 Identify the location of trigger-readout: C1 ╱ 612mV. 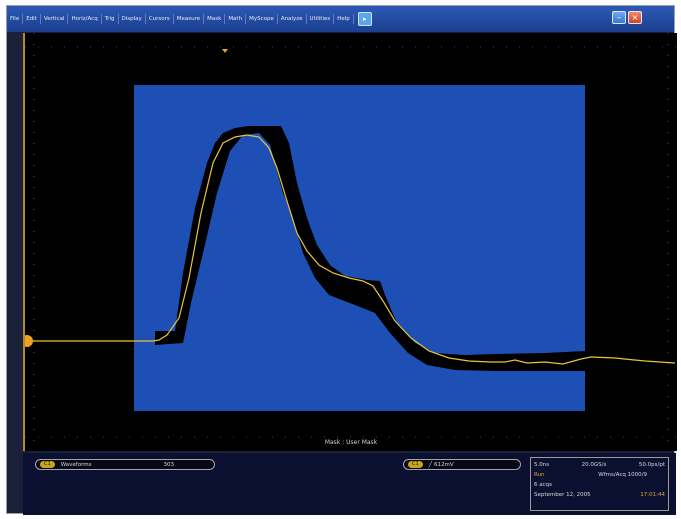
(462, 464).